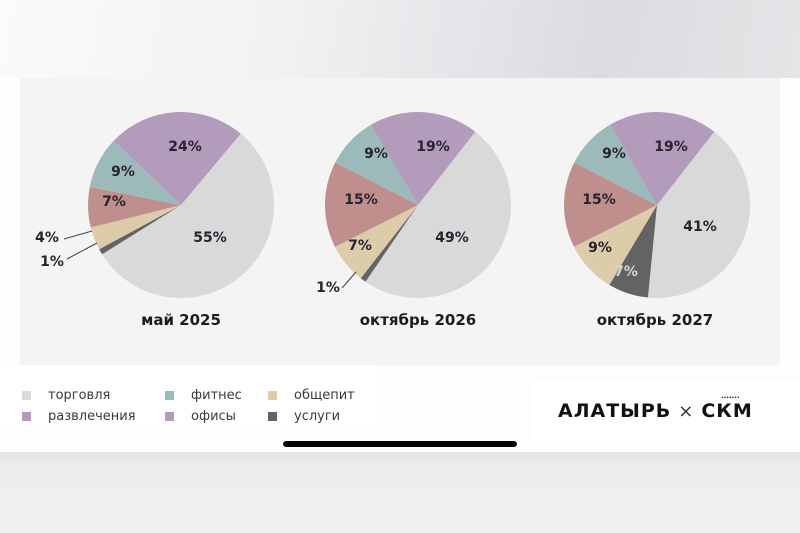 This screenshot has width=800, height=533. Describe the element at coordinates (92, 416) in the screenshot. I see `legend-label: развлечения` at that location.